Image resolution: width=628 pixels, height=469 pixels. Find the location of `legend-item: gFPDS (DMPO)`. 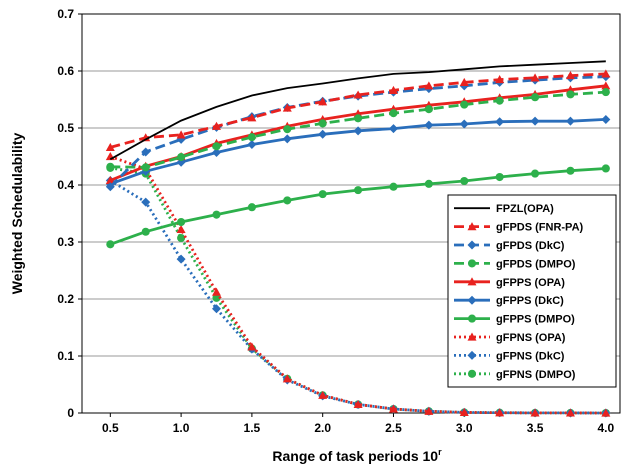

legend-item: gFPDS (DMPO) is located at coordinates (515, 264).